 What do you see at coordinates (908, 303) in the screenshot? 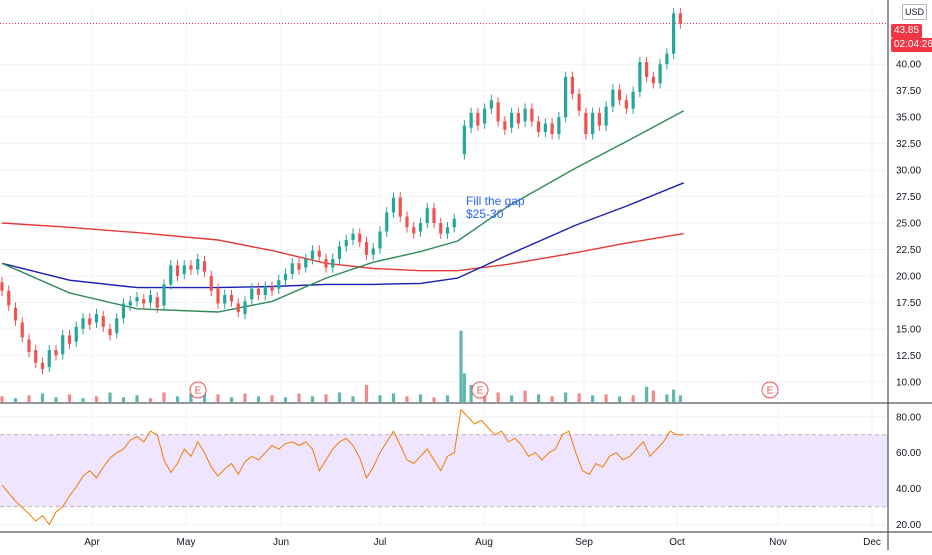
I see `price-tick-label: 17.50` at bounding box center [908, 303].